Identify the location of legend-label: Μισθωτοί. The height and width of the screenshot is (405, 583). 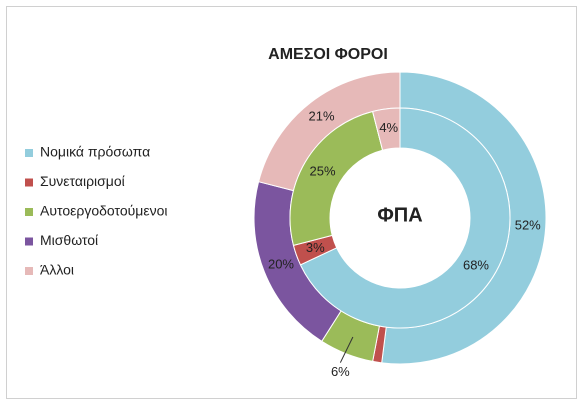
(69, 240).